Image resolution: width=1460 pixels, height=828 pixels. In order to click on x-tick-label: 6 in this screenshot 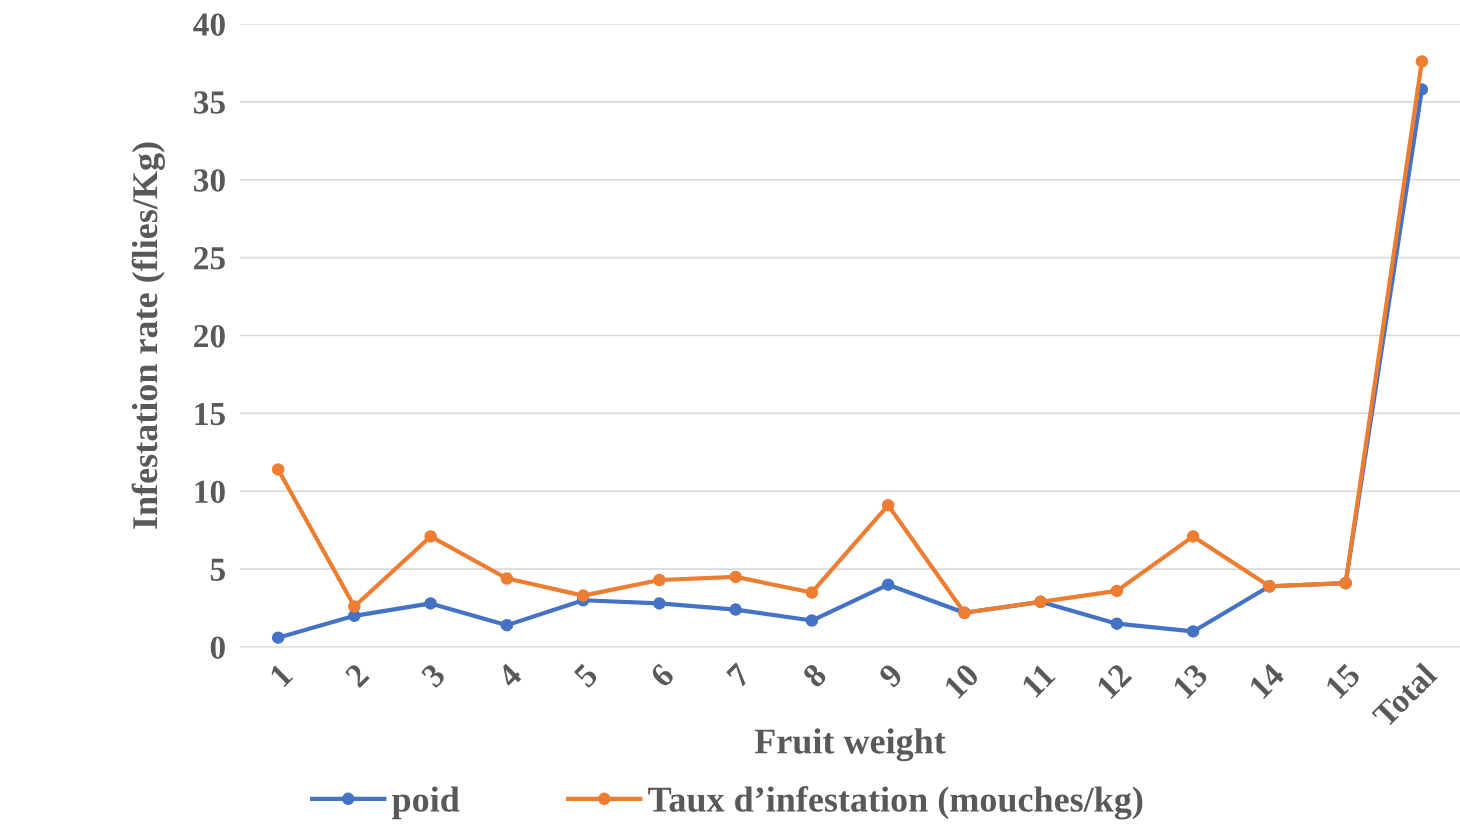, I will do `click(662, 675)`.